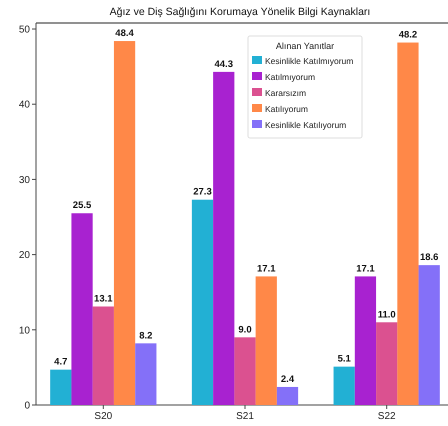  Describe the element at coordinates (240, 12) in the screenshot. I see `chart-title: Ağız ve Diş Sağlığını Korumaya Yönelik Bilgi Kaynakları` at that location.